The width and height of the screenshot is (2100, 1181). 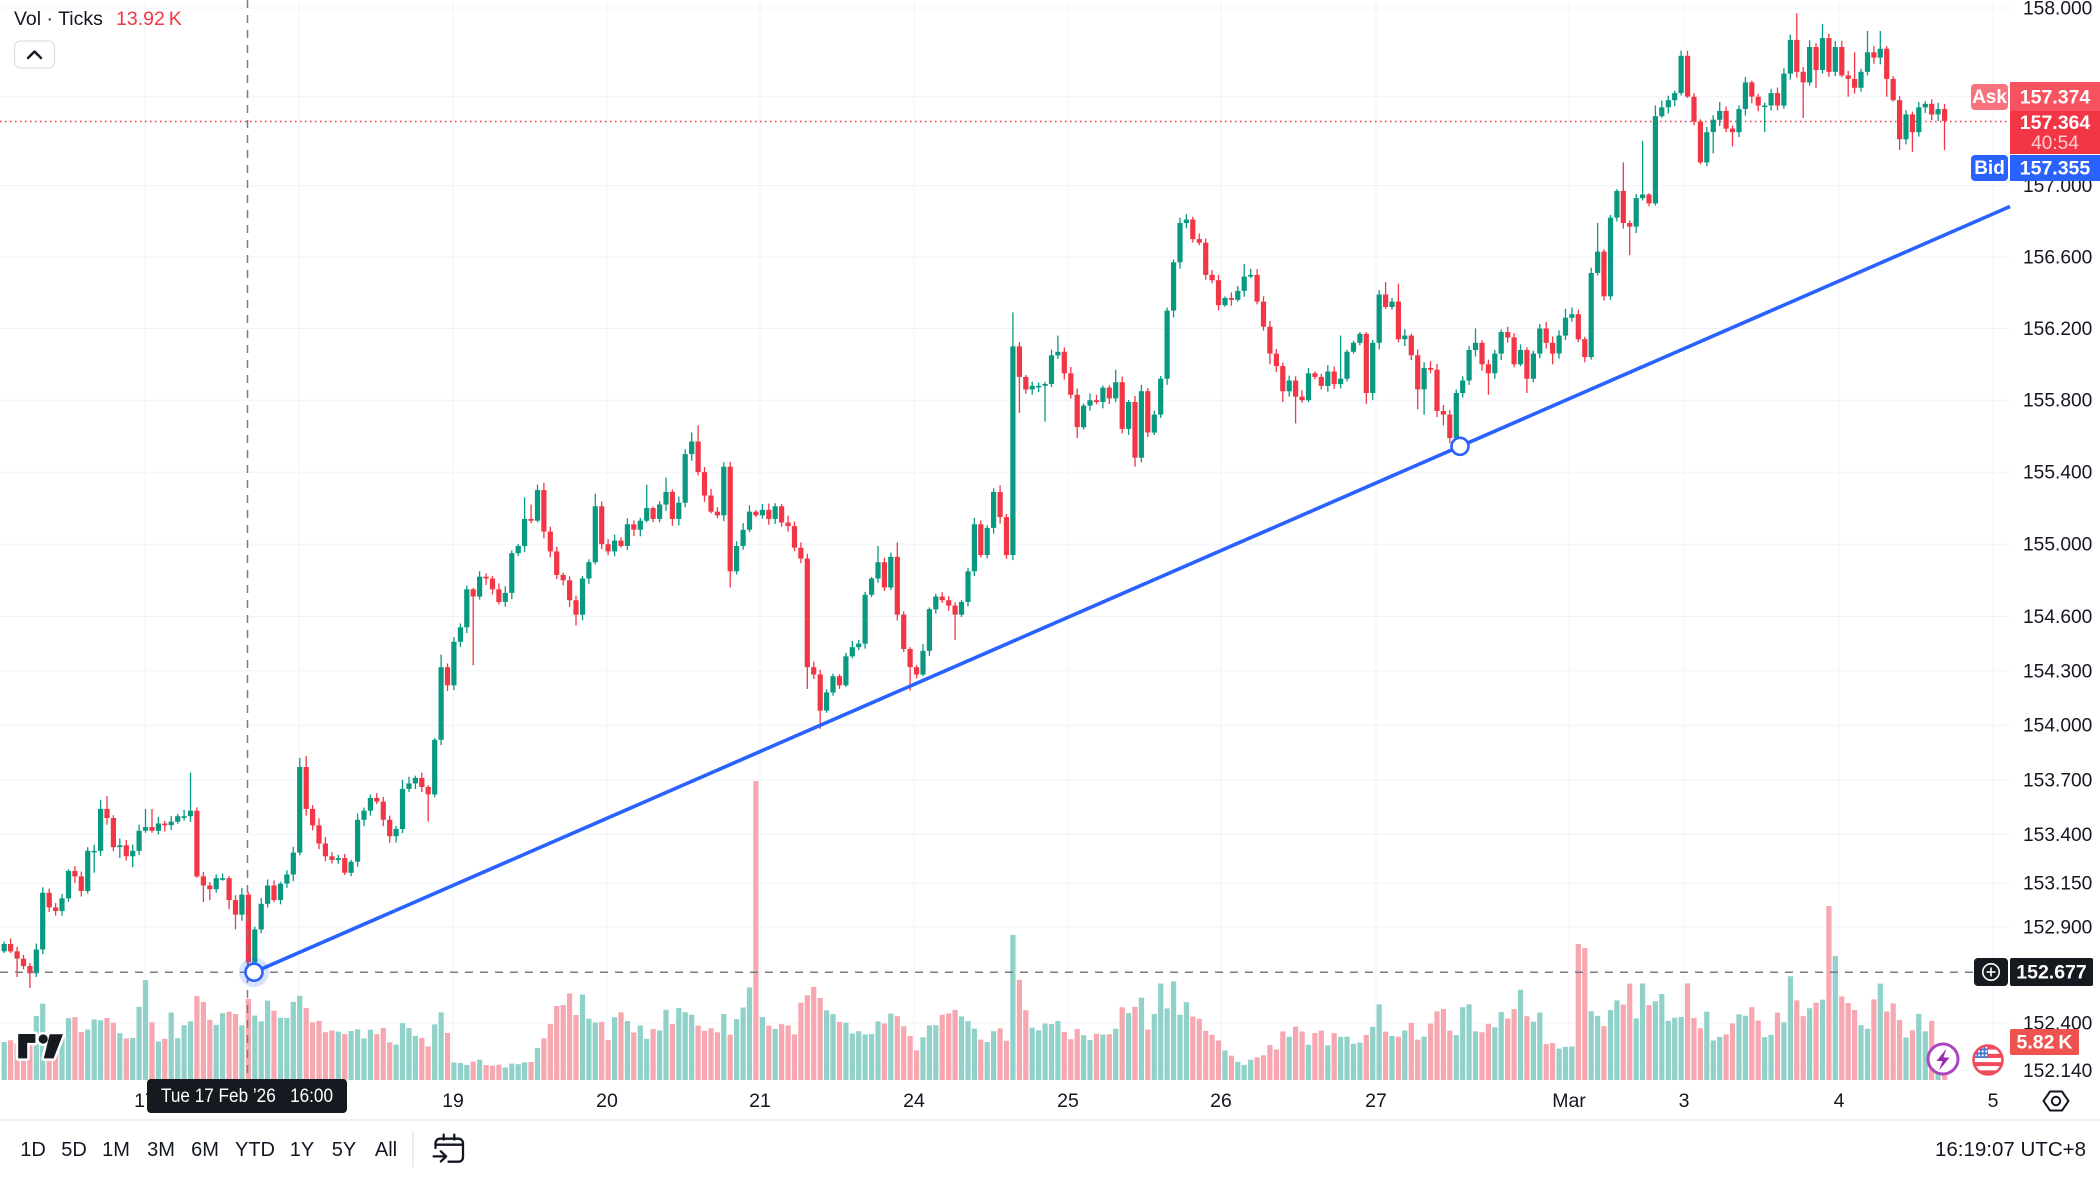 I want to click on svg-text: 157.374, so click(x=2055, y=98).